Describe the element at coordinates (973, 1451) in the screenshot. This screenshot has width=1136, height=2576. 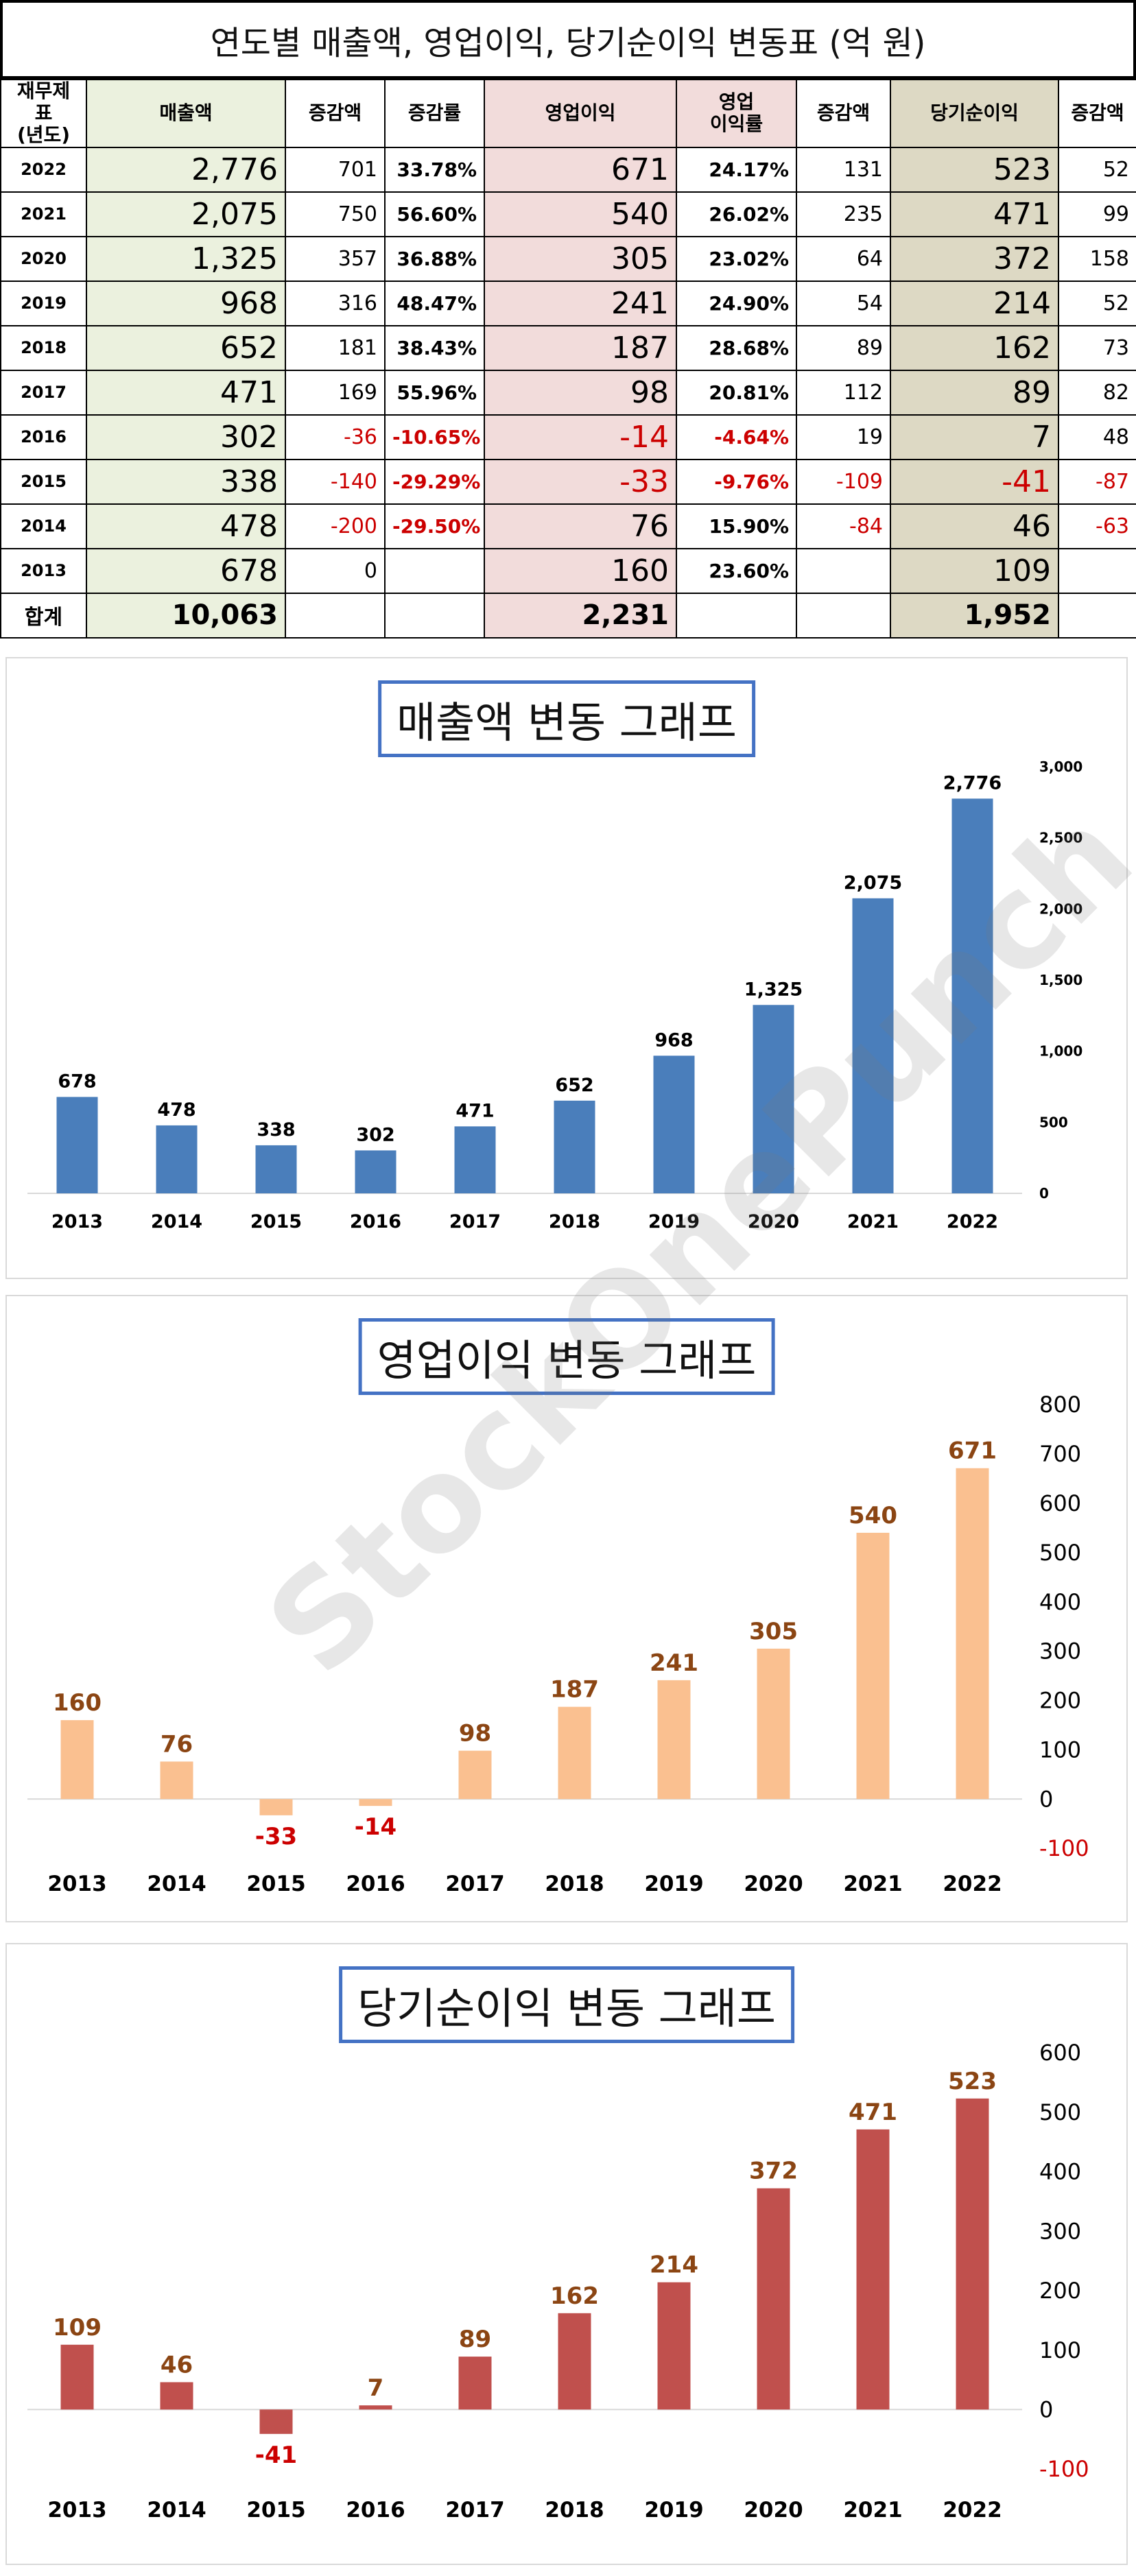
I see `data-label: 671` at that location.